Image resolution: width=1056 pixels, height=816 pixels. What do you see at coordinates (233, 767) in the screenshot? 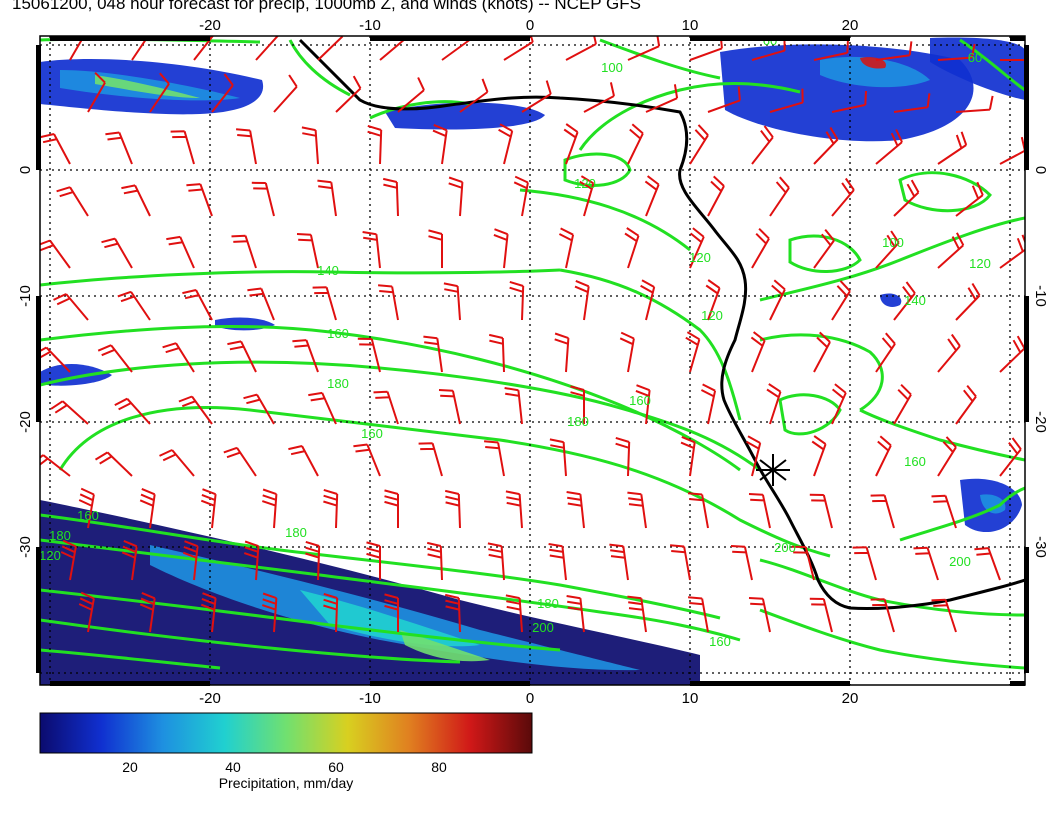
I see `colorbar-tick-label: 40` at bounding box center [233, 767].